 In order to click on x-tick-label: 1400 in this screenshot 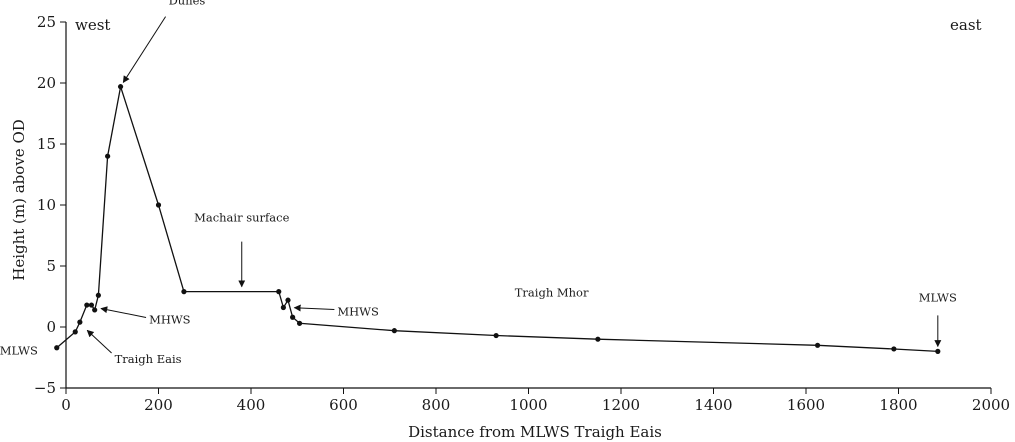, I will do `click(713, 405)`.